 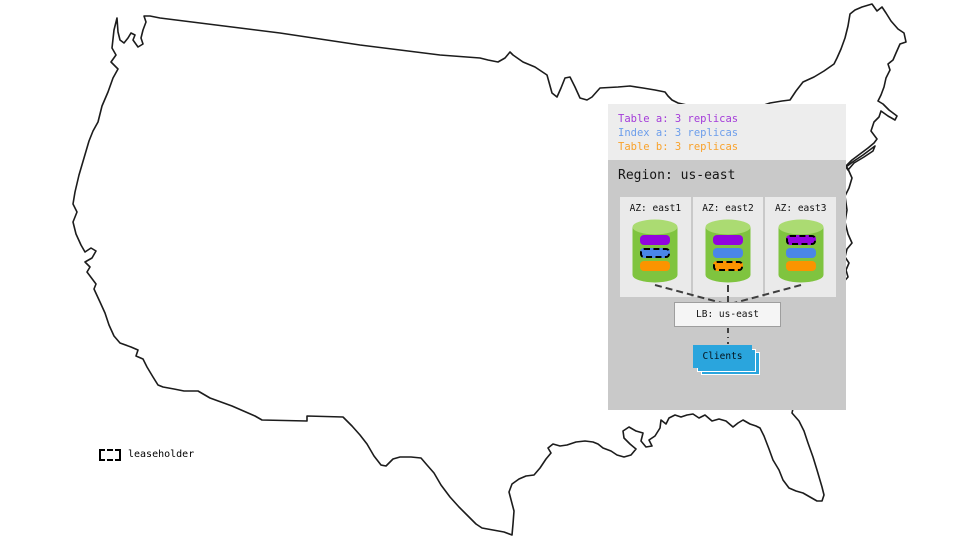 I want to click on region-title: Region: us-east, so click(x=677, y=175).